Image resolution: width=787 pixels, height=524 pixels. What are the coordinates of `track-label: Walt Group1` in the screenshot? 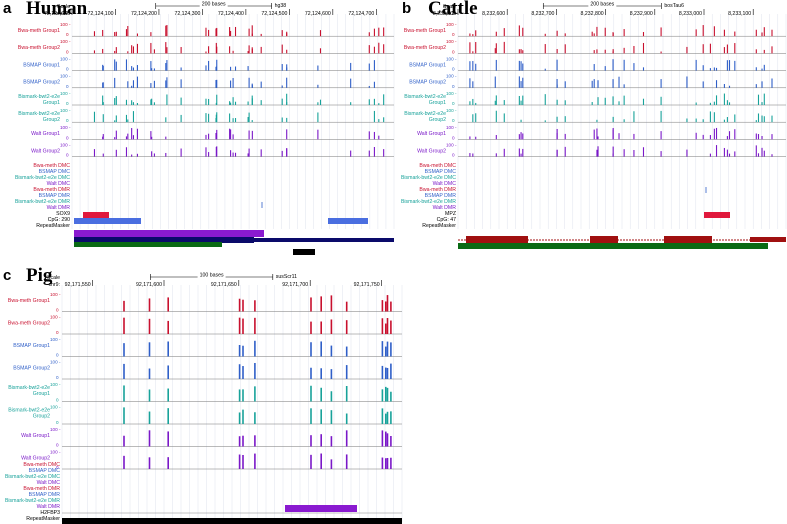 It's located at (35, 436).